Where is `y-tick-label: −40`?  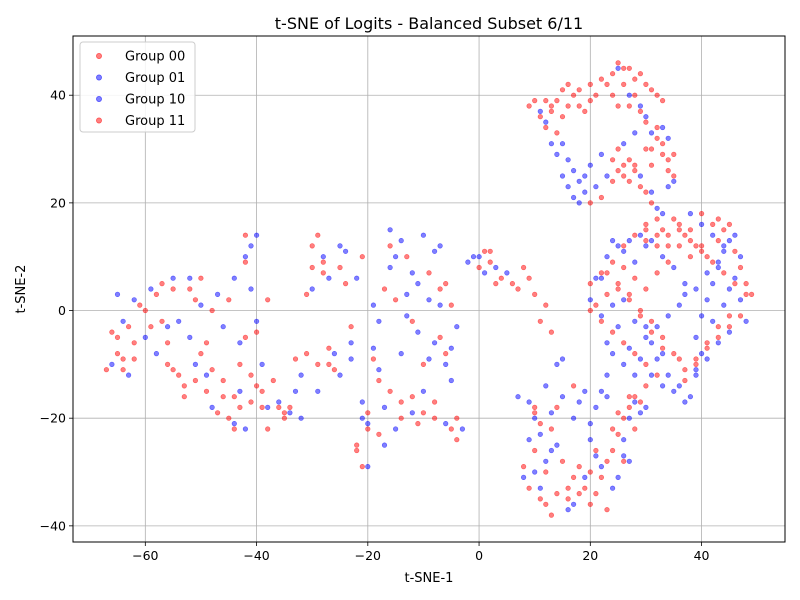 y-tick-label: −40 is located at coordinates (53, 525).